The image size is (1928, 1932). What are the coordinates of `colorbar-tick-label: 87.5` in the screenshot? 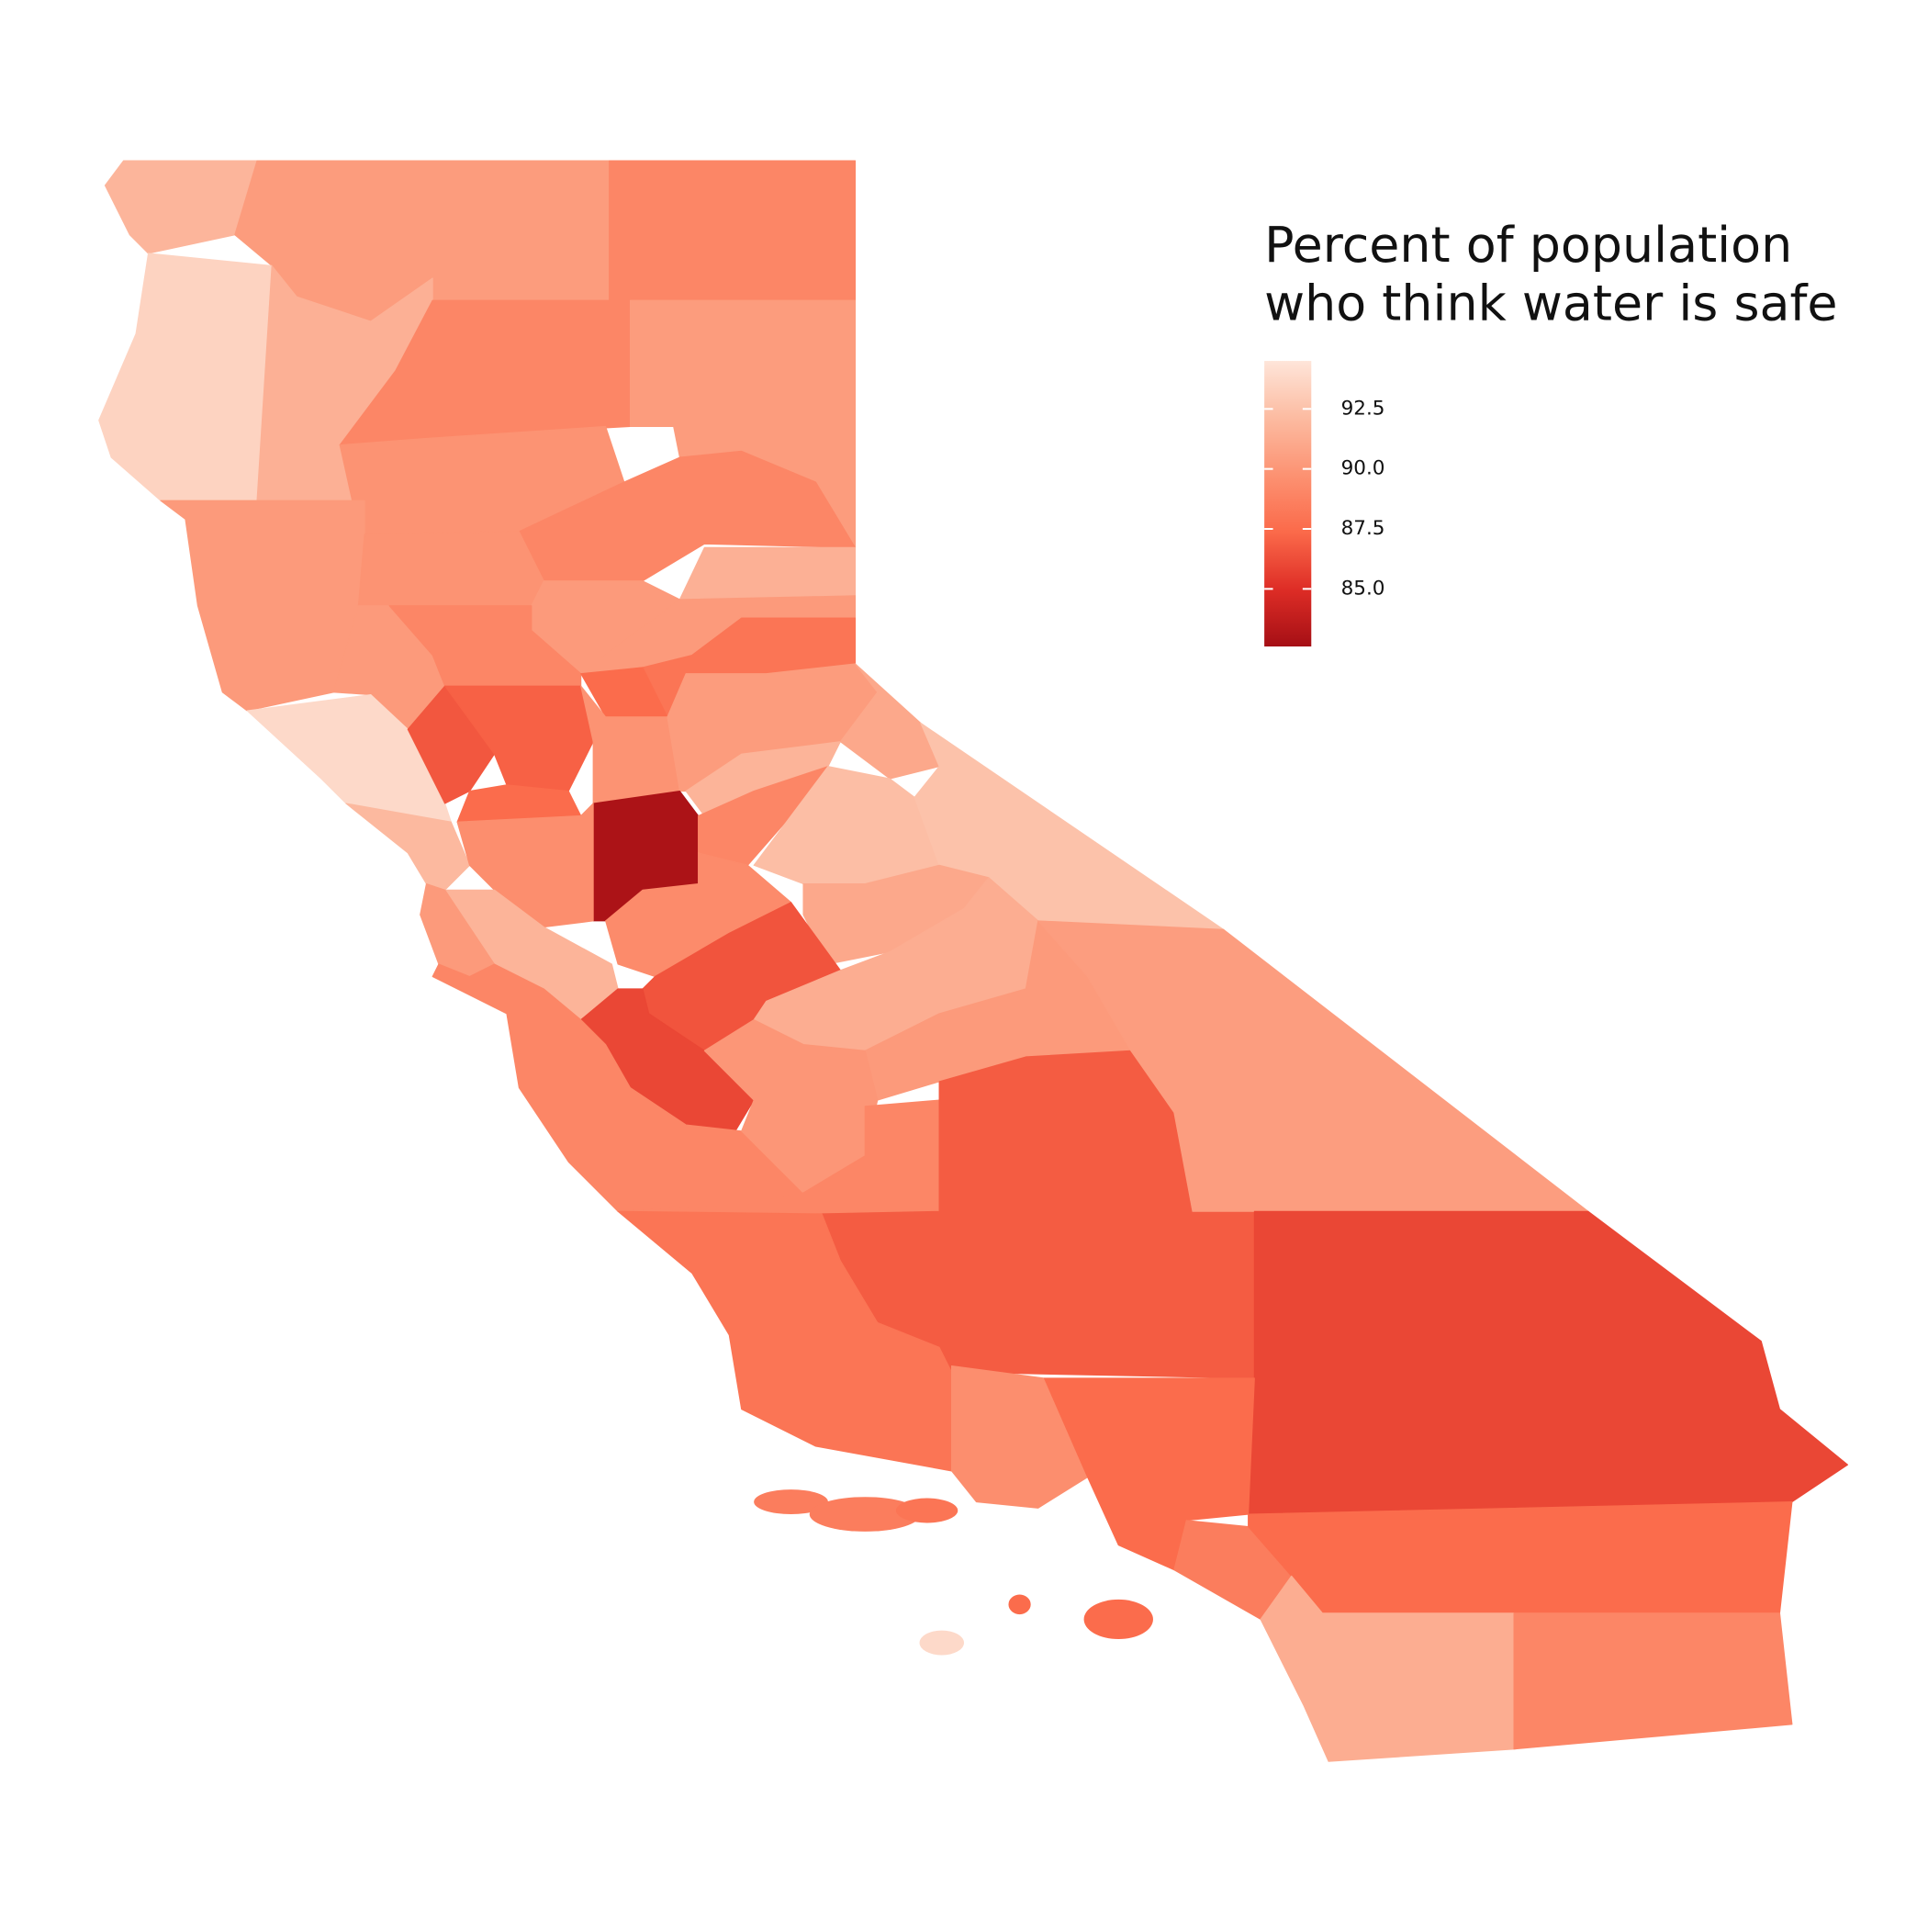 It's located at (1363, 528).